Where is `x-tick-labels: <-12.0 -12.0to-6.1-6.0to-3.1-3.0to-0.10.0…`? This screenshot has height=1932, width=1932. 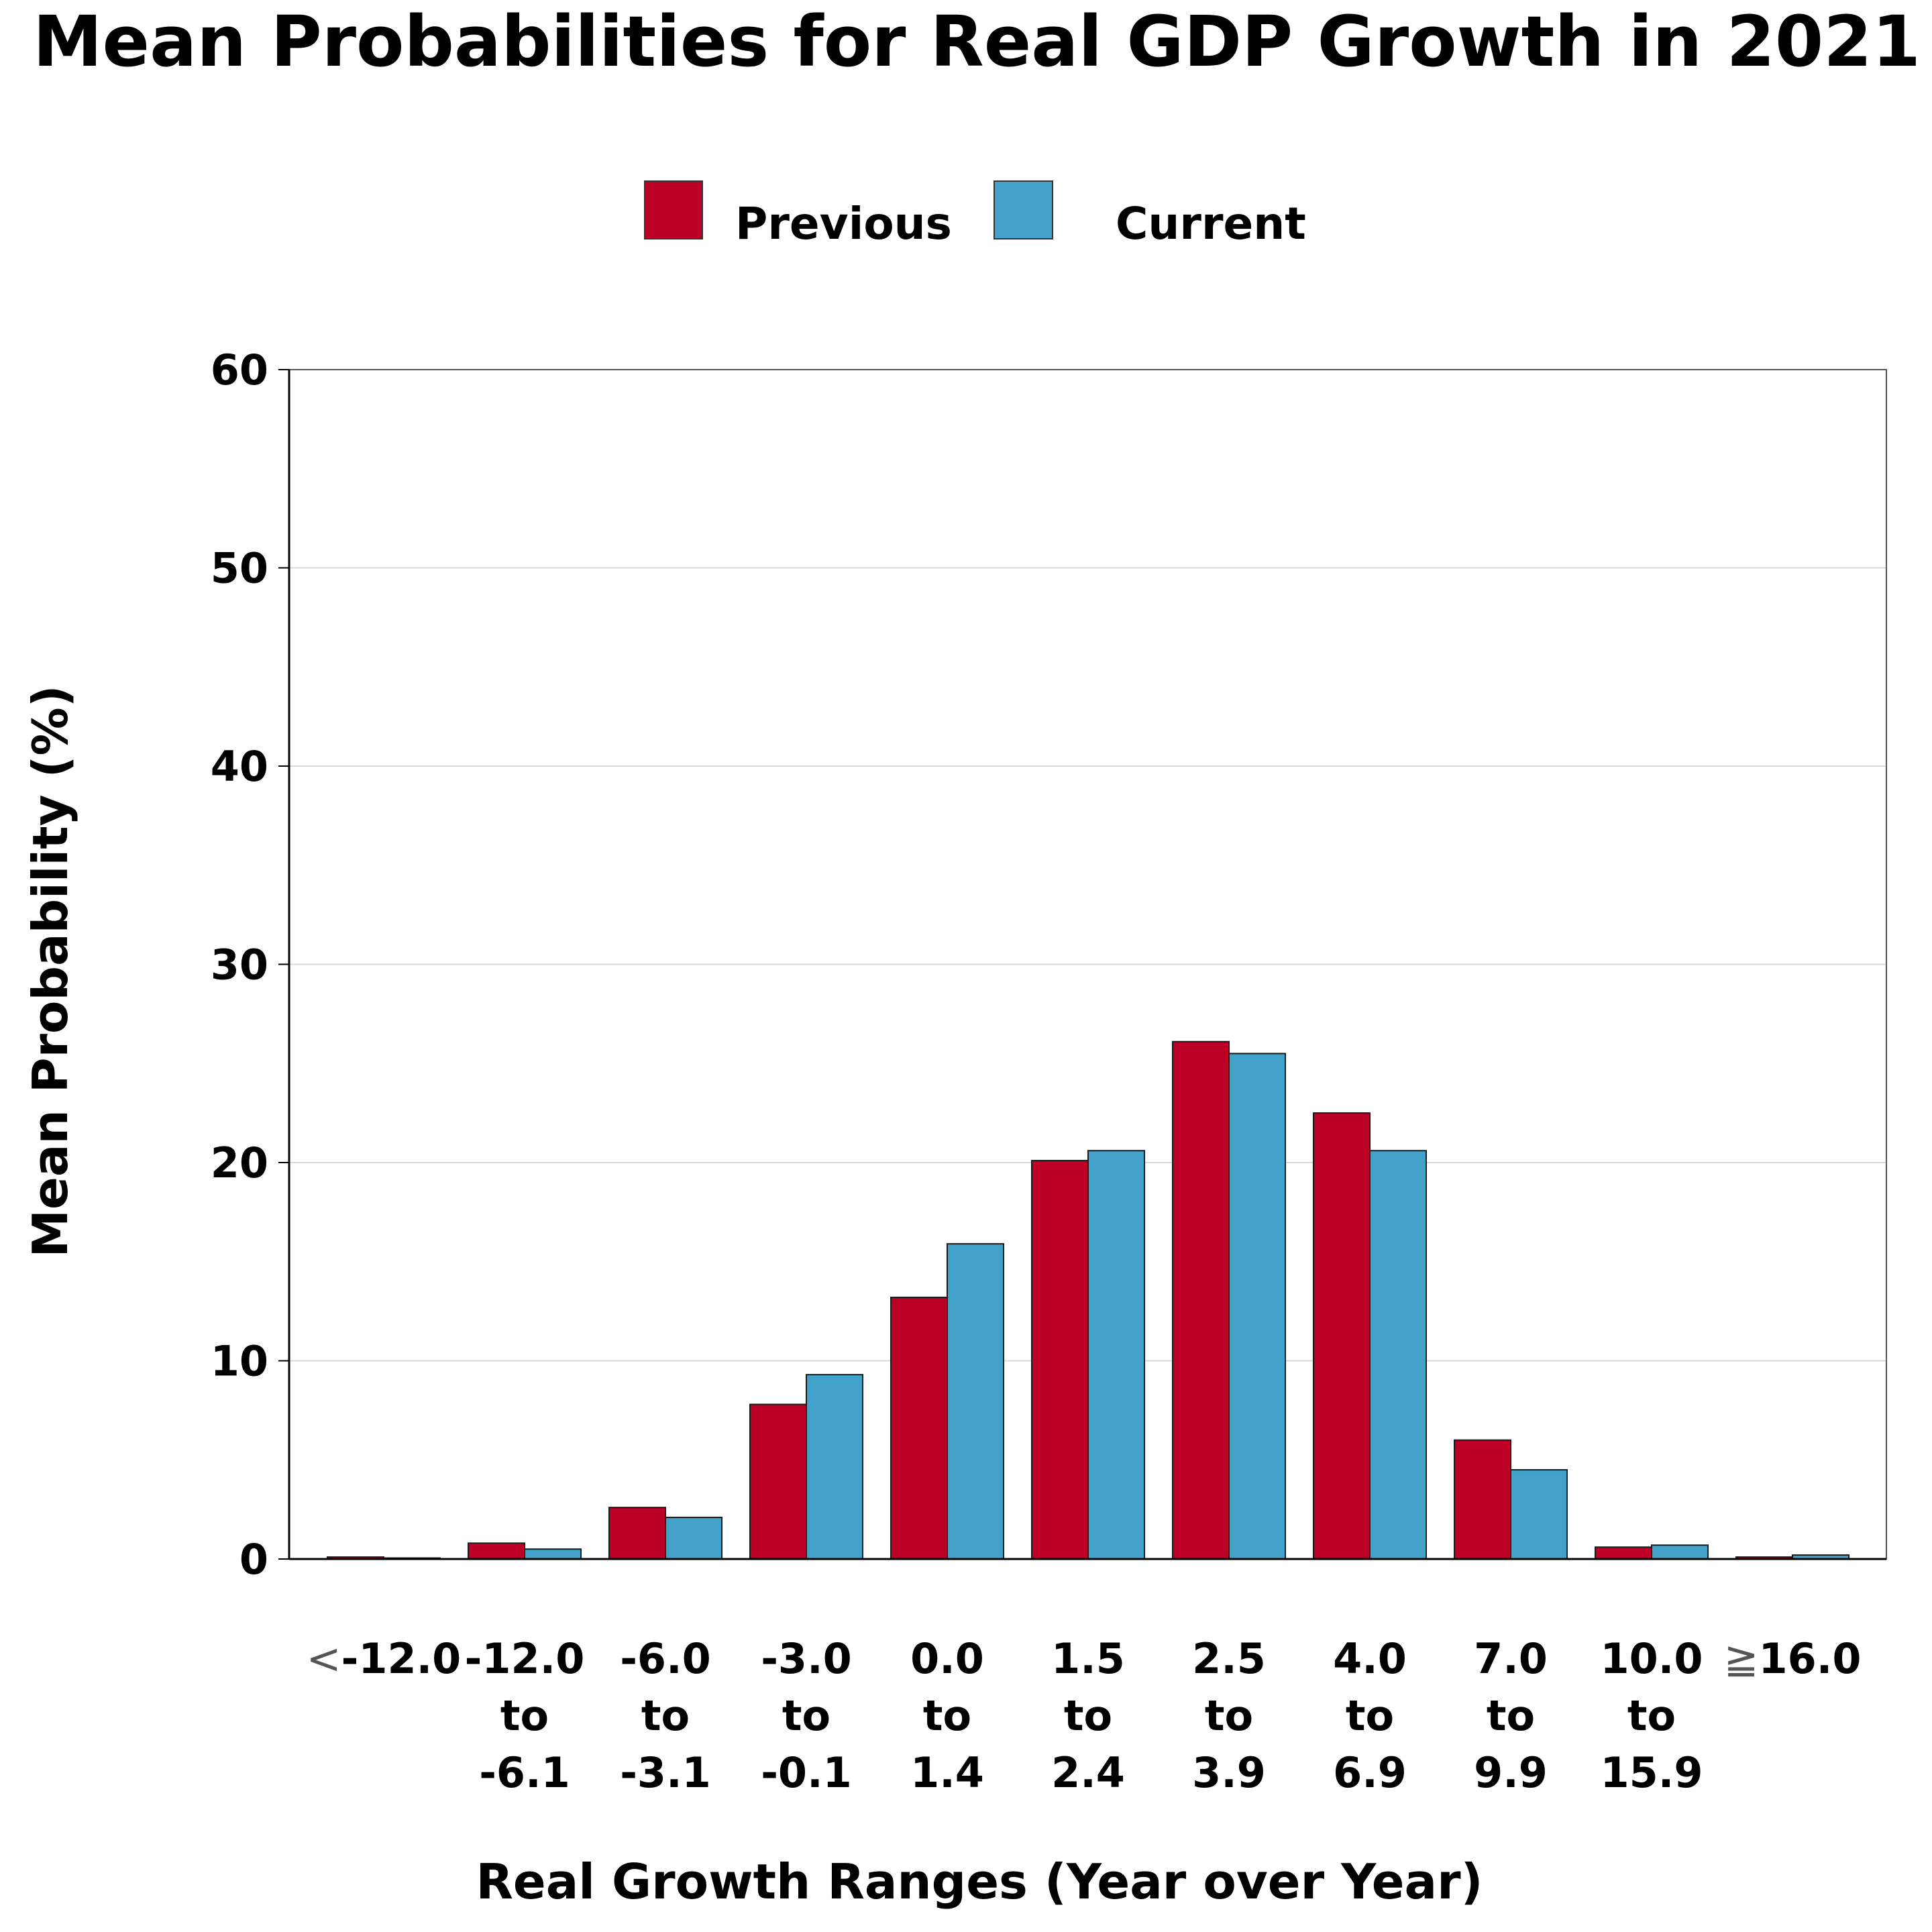
x-tick-labels: <-12.0 -12.0to-6.1-6.0to-3.1-3.0to-0.10.0… is located at coordinates (1084, 1715).